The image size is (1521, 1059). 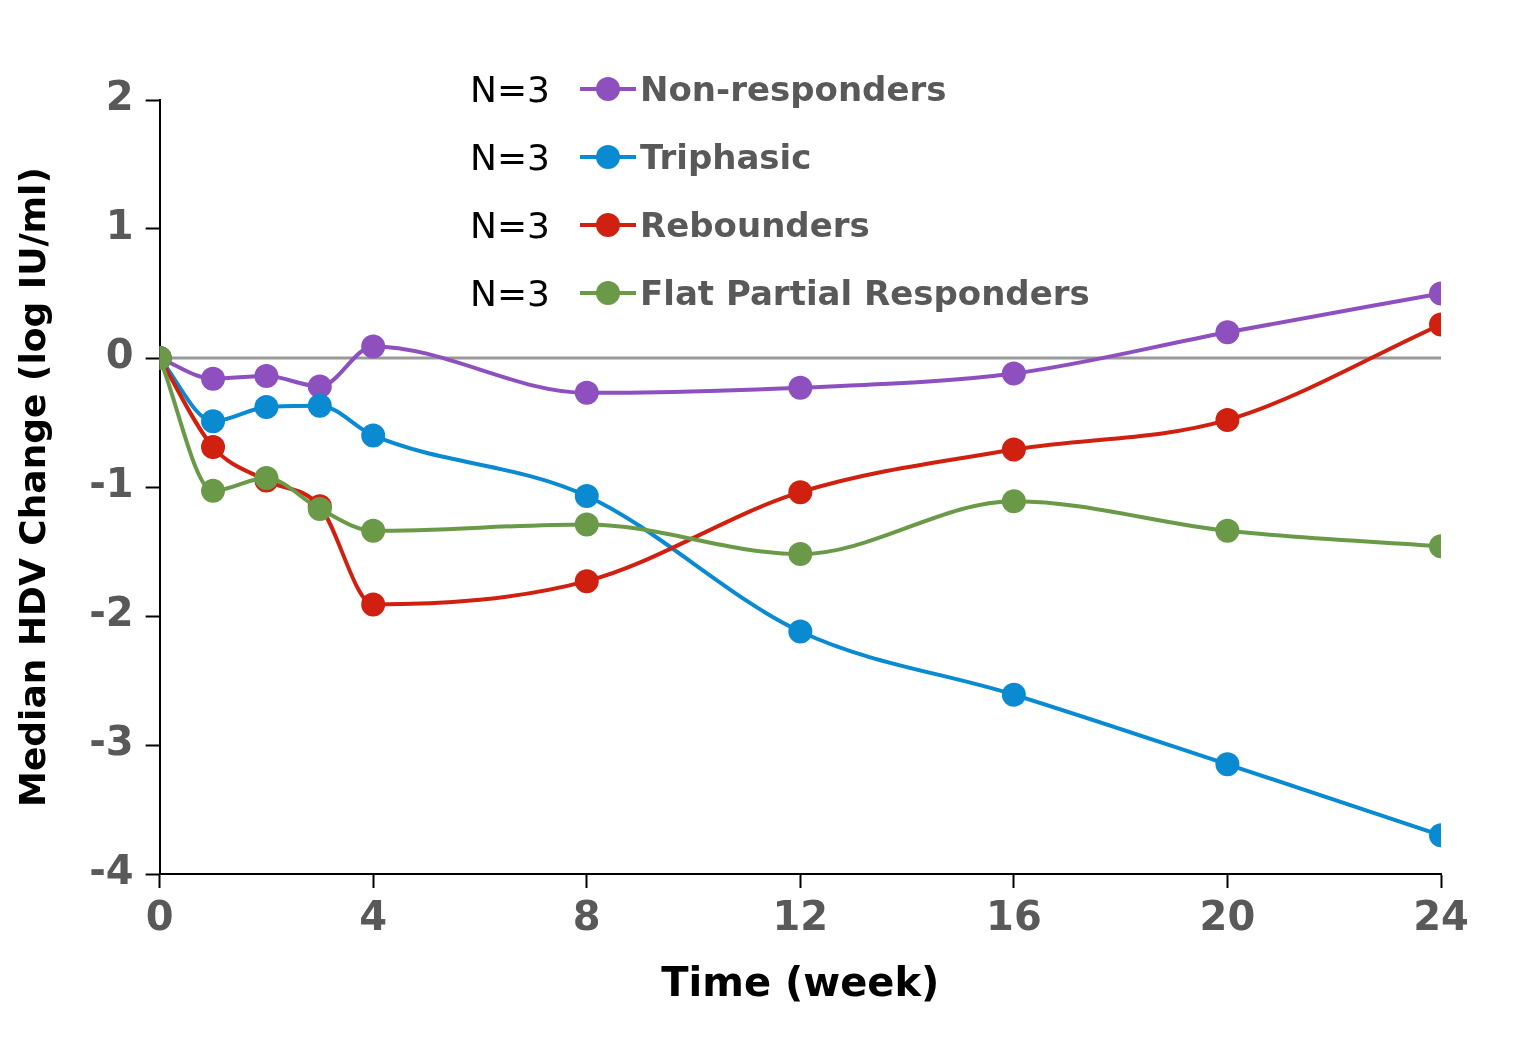 I want to click on y-tick-label: -2, so click(x=111, y=612).